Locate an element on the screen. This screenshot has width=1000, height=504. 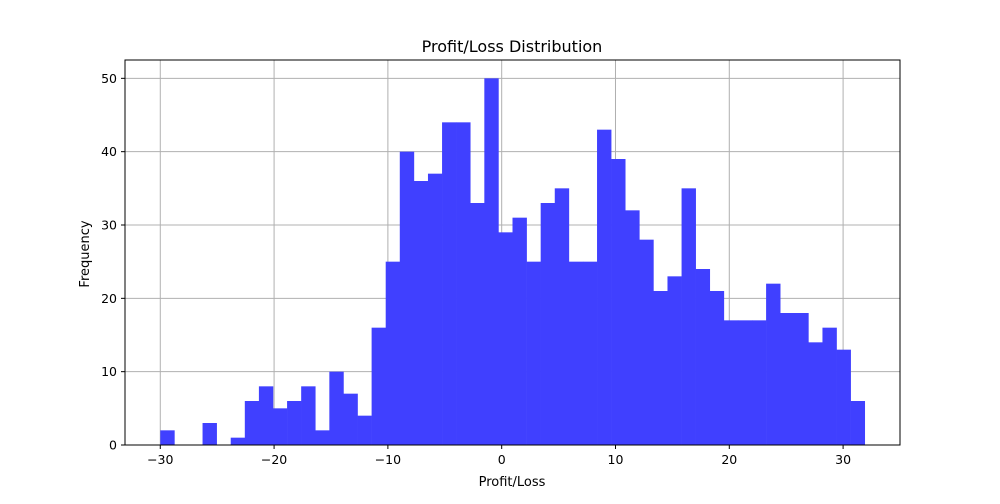
y-tick-label: 20 is located at coordinates (109, 298).